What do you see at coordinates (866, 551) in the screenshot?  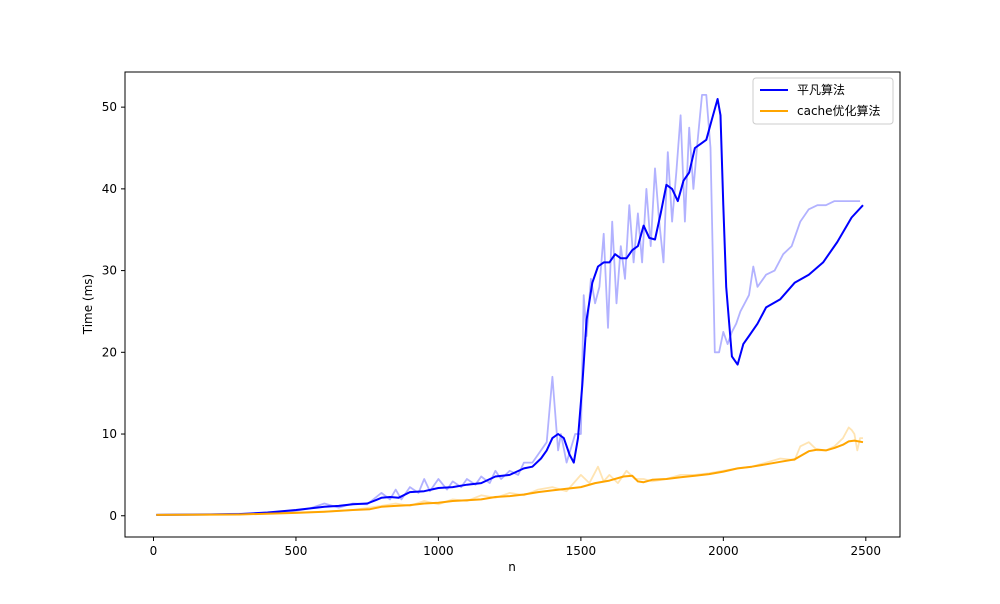 I see `x-tick-label: 2500` at bounding box center [866, 551].